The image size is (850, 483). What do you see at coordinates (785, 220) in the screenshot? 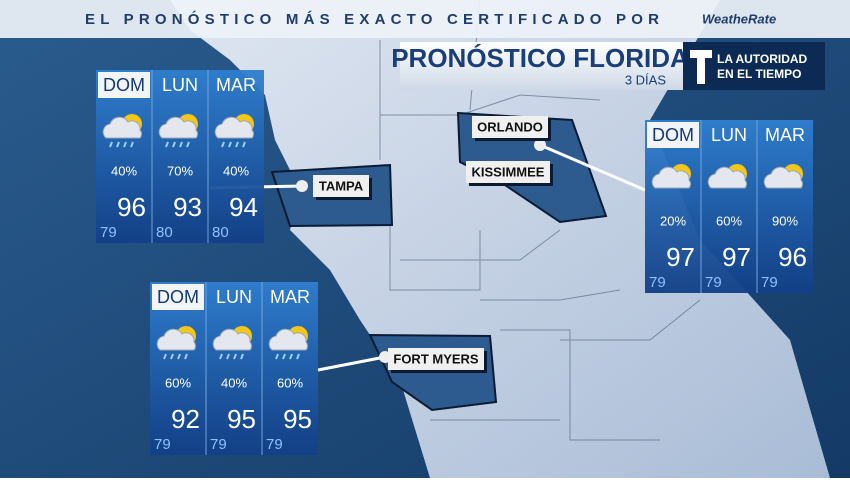
I see `precip: 90%` at bounding box center [785, 220].